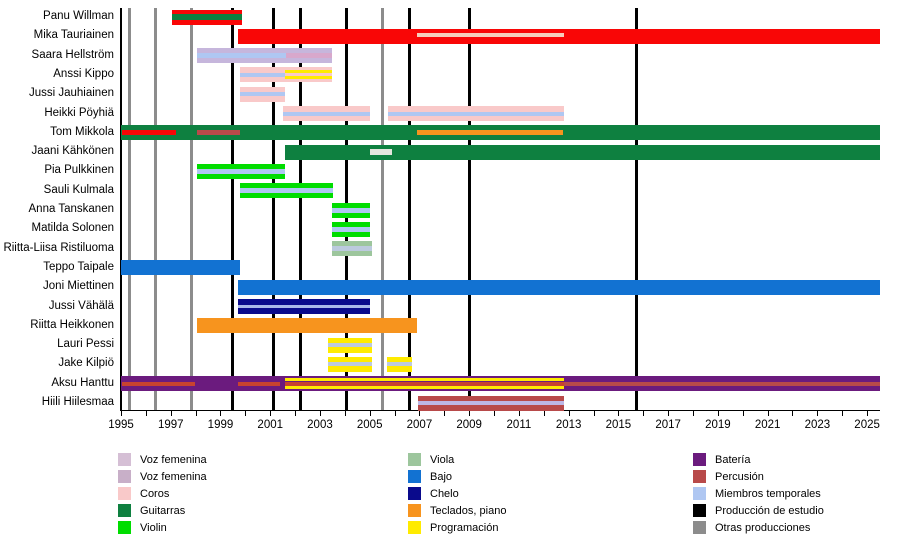 Image resolution: width=900 pixels, height=560 pixels. I want to click on legend-label: Coros, so click(155, 494).